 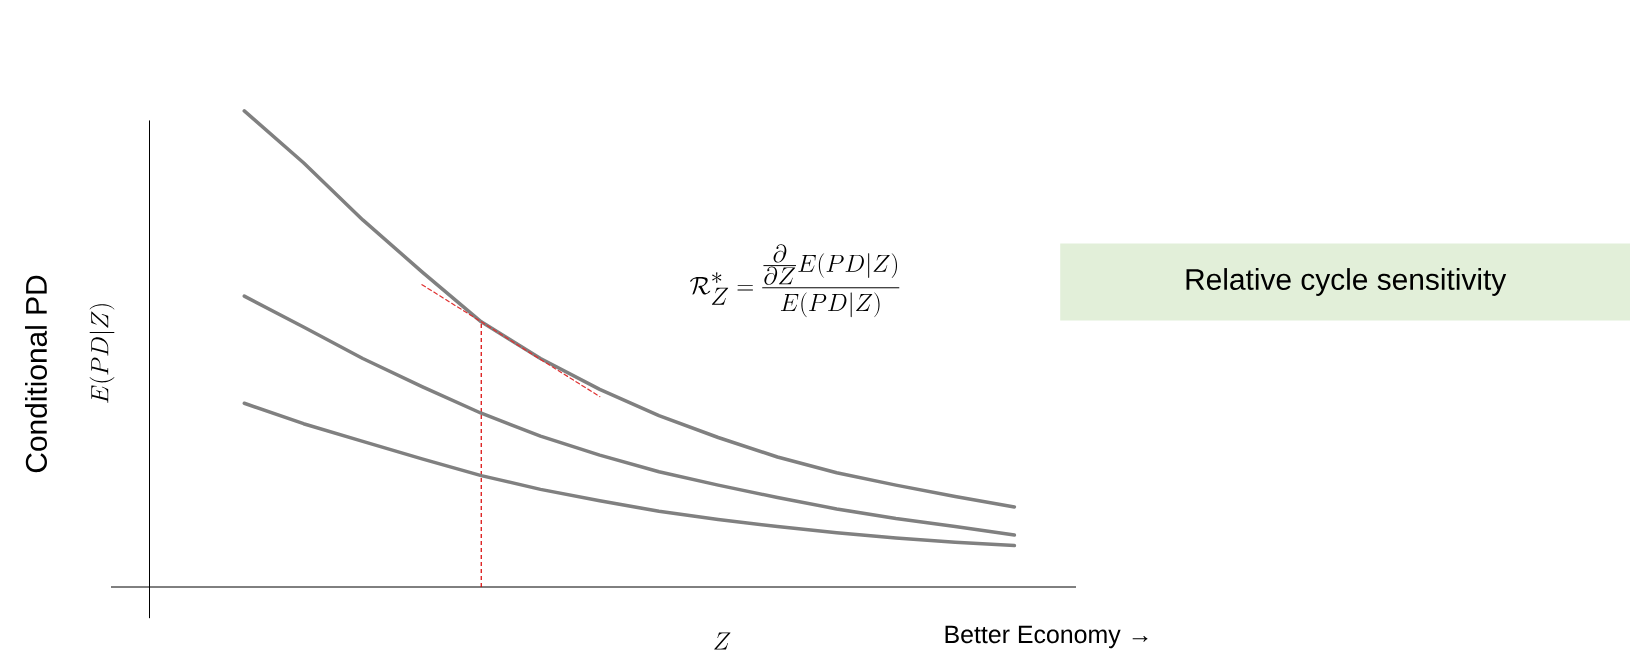 What do you see at coordinates (102, 353) in the screenshot?
I see `text: $E(PD|Z)$` at bounding box center [102, 353].